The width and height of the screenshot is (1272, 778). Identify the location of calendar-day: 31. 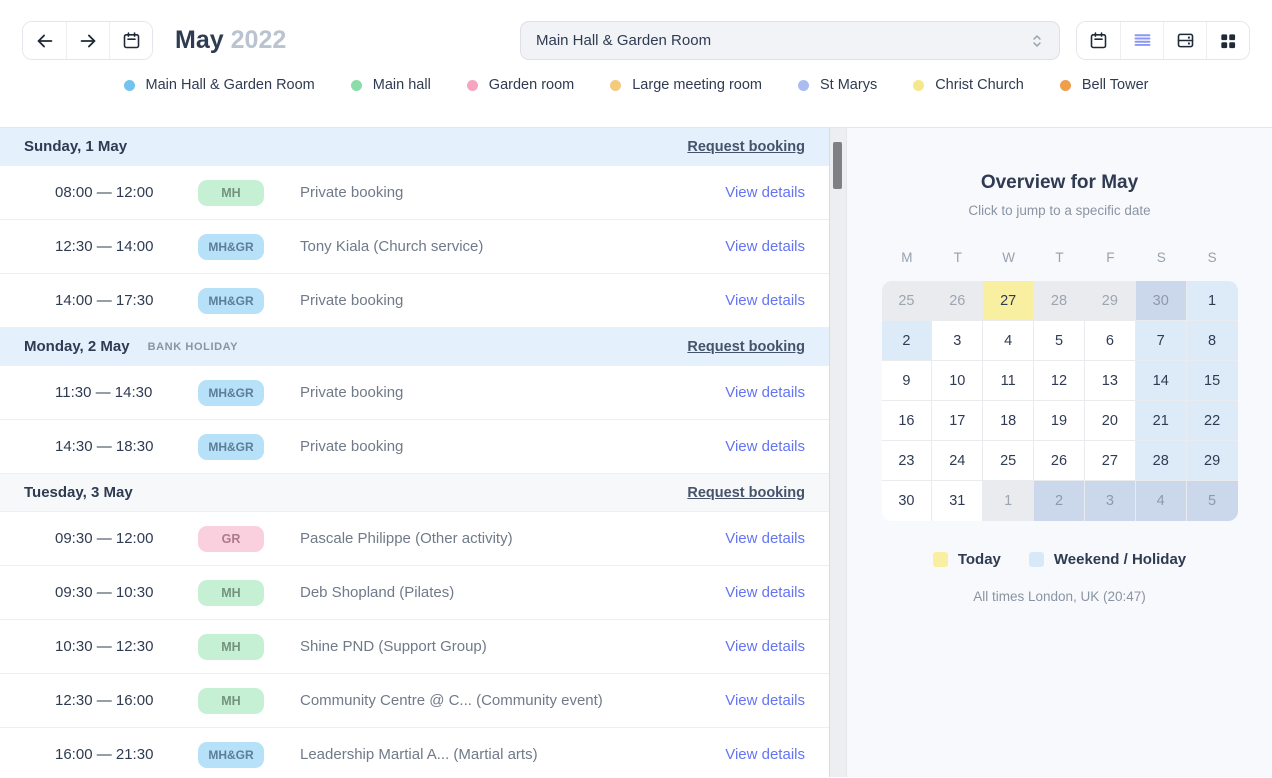
(958, 501).